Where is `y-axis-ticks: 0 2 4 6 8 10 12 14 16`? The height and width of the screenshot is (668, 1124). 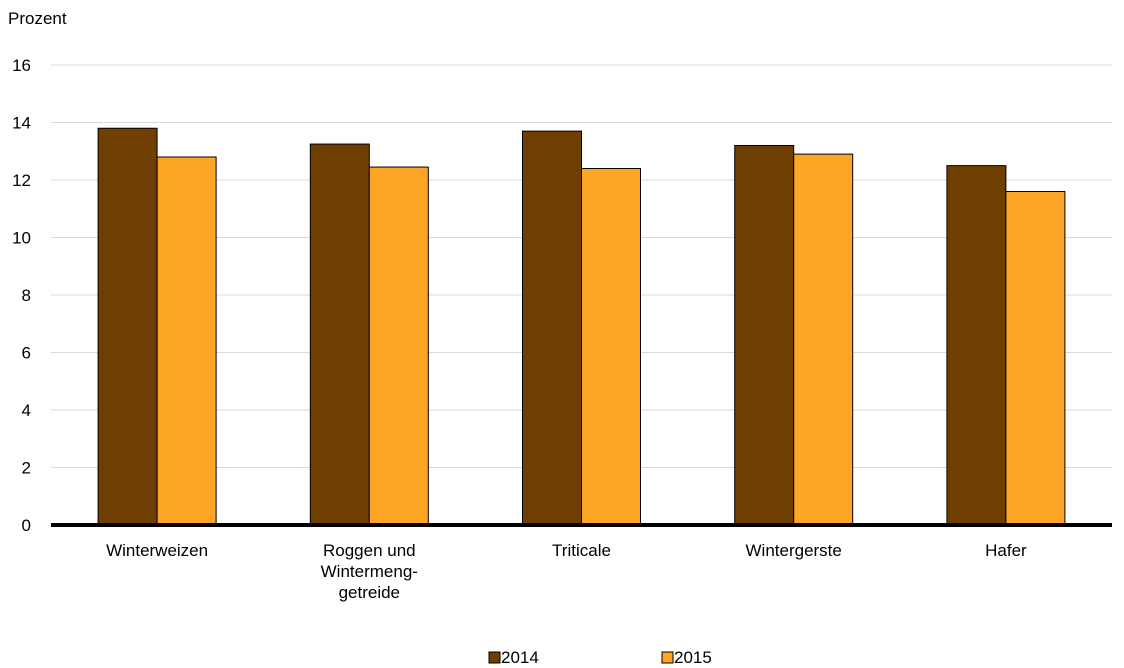
y-axis-ticks: 0 2 4 6 8 10 12 14 16 is located at coordinates (21, 295).